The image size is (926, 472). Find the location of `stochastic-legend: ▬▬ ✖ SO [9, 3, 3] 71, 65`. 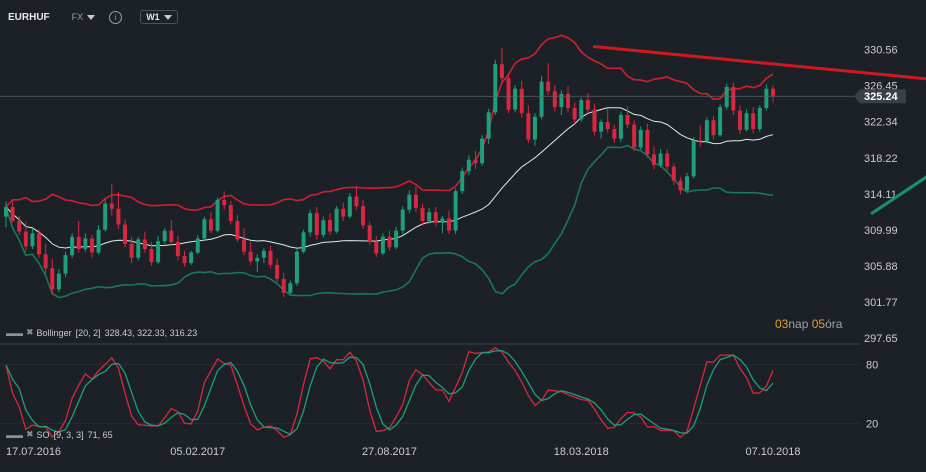

stochastic-legend: ▬▬ ✖ SO [9, 3, 3] 71, 65 is located at coordinates (59, 434).